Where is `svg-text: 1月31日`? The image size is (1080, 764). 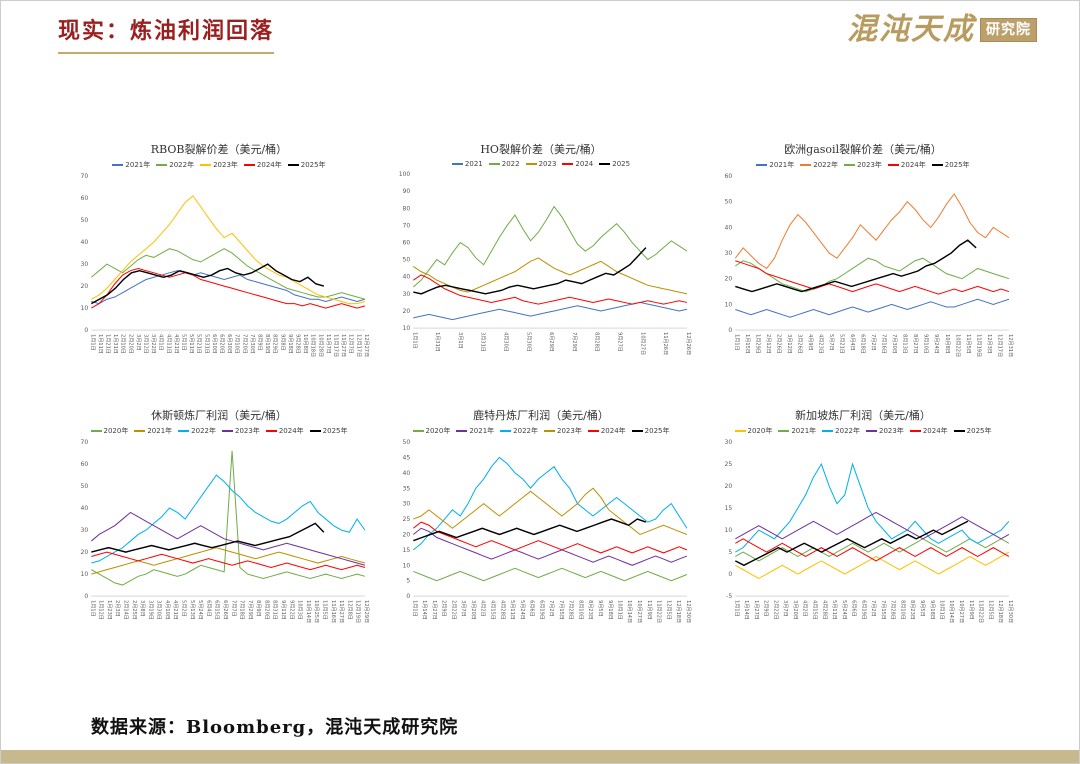
svg-text: 1月31日 is located at coordinates (115, 344).